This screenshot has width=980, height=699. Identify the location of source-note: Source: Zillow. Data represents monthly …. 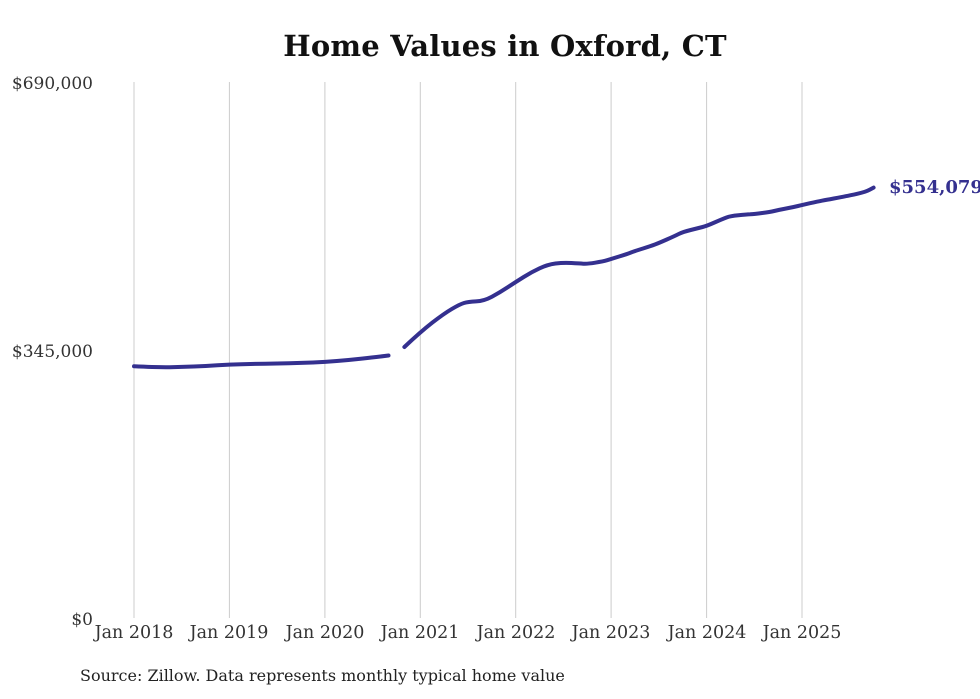
(322, 675).